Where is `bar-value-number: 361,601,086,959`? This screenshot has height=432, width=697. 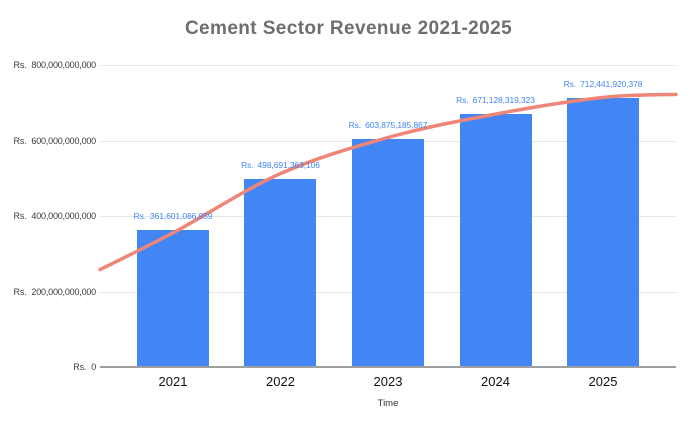
bar-value-number: 361,601,086,959 is located at coordinates (181, 216).